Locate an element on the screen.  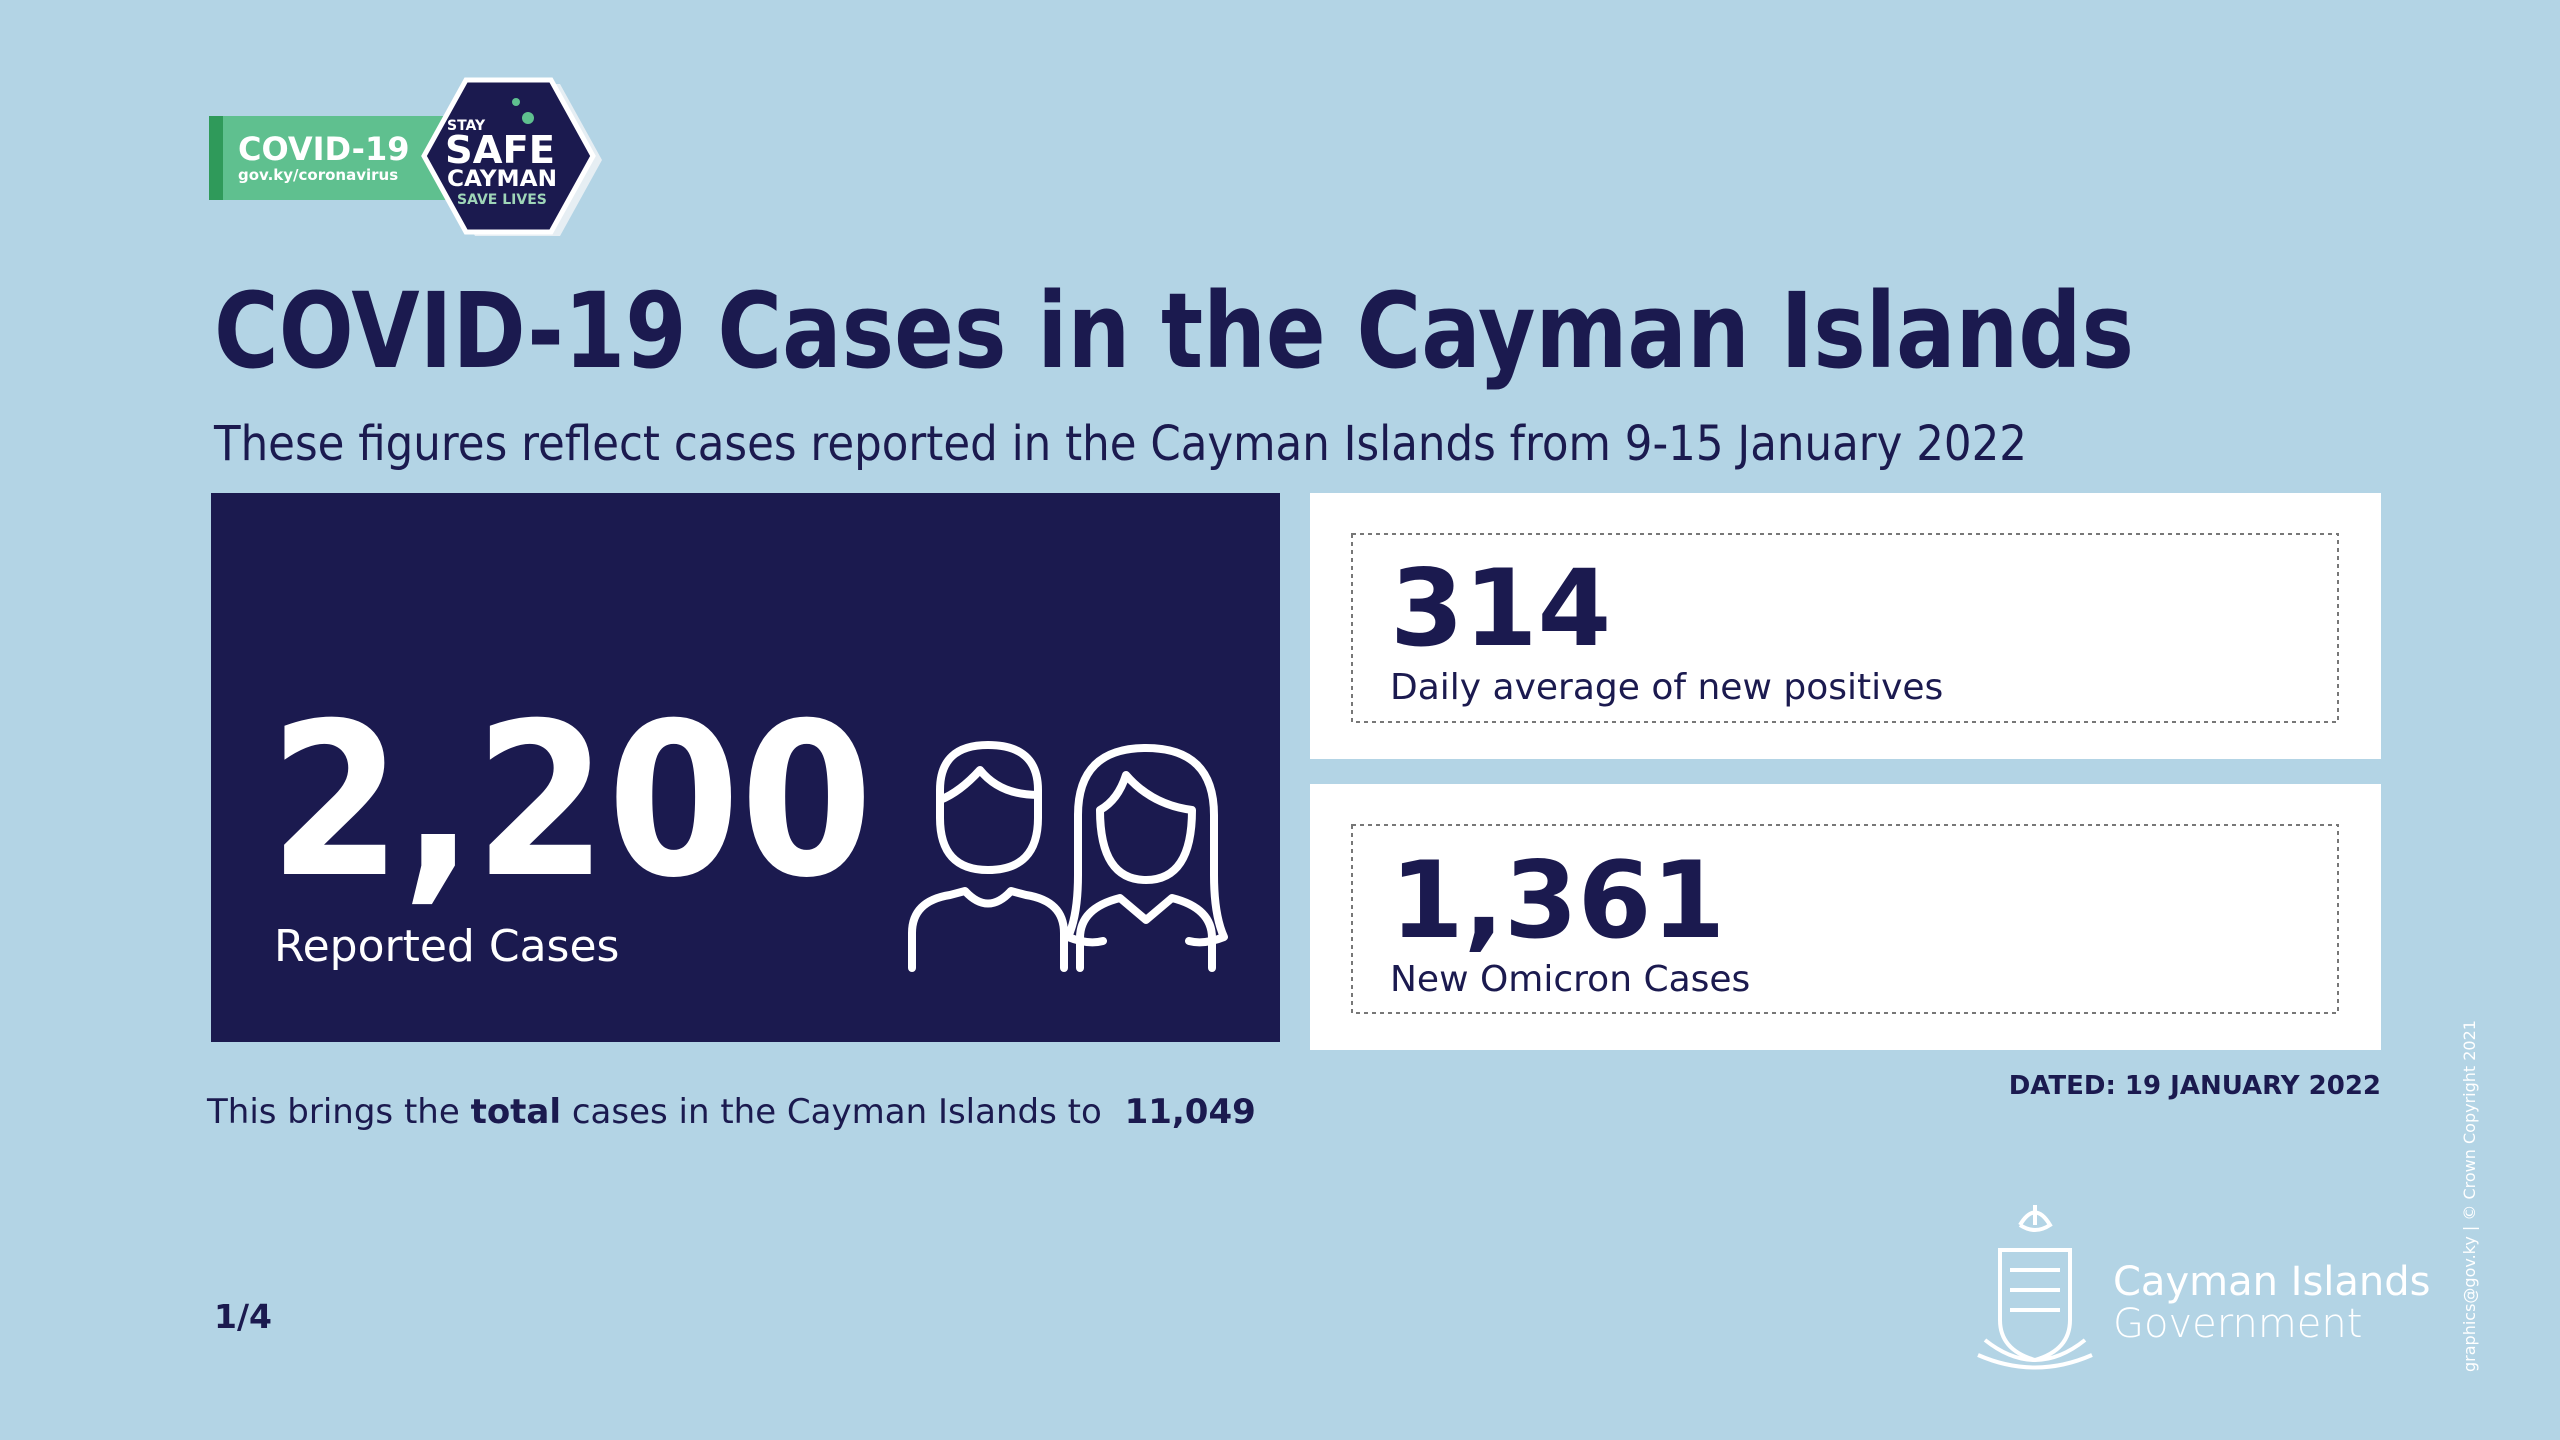
badge-stay: STAY is located at coordinates (466, 126).